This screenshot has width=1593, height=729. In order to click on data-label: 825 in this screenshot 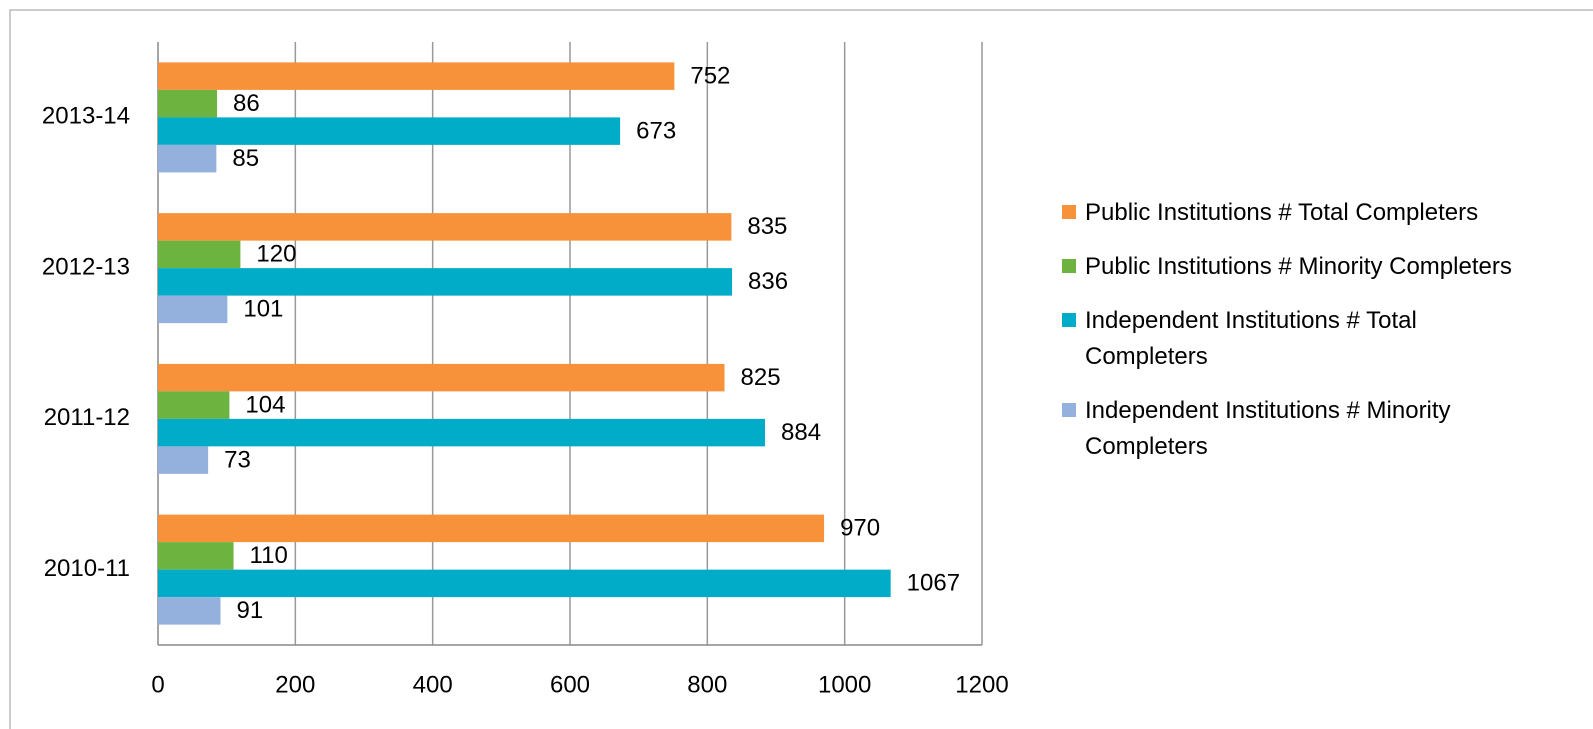, I will do `click(761, 377)`.